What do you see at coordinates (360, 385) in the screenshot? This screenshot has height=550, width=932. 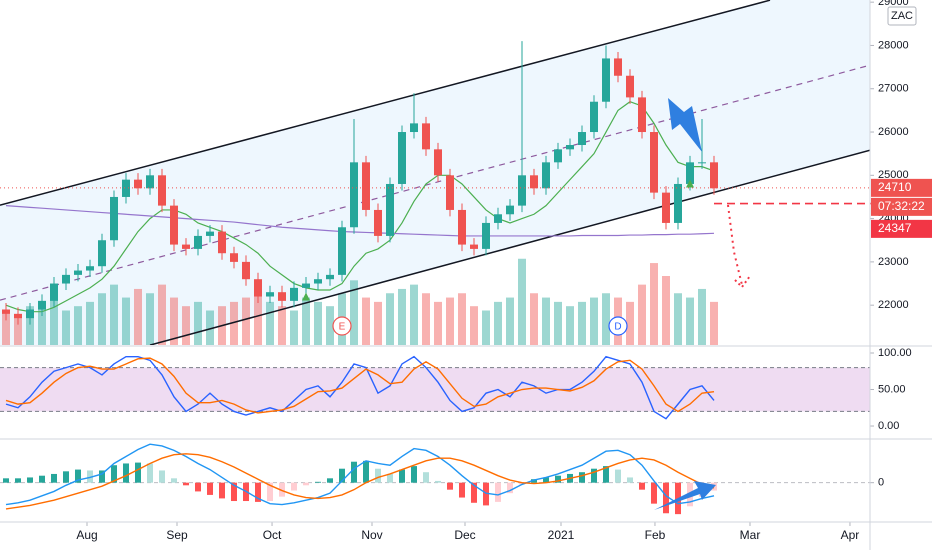 I see `indicator-line` at bounding box center [360, 385].